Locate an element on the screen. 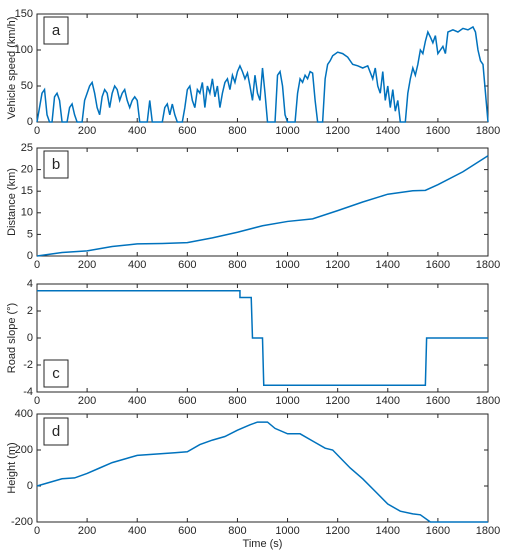 The image size is (506, 550). y-tick-label: 50 is located at coordinates (27, 86).